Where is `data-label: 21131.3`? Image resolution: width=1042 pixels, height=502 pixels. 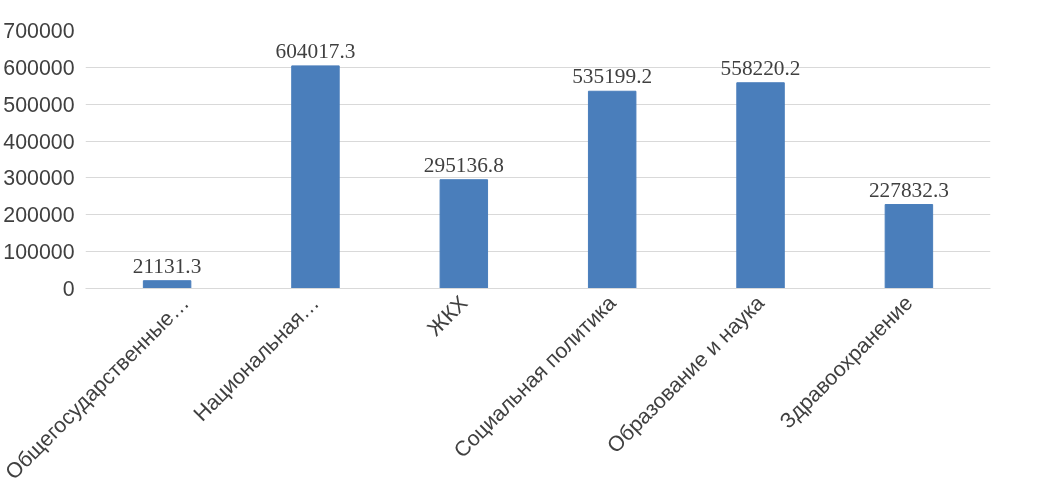
data-label: 21131.3 is located at coordinates (167, 265).